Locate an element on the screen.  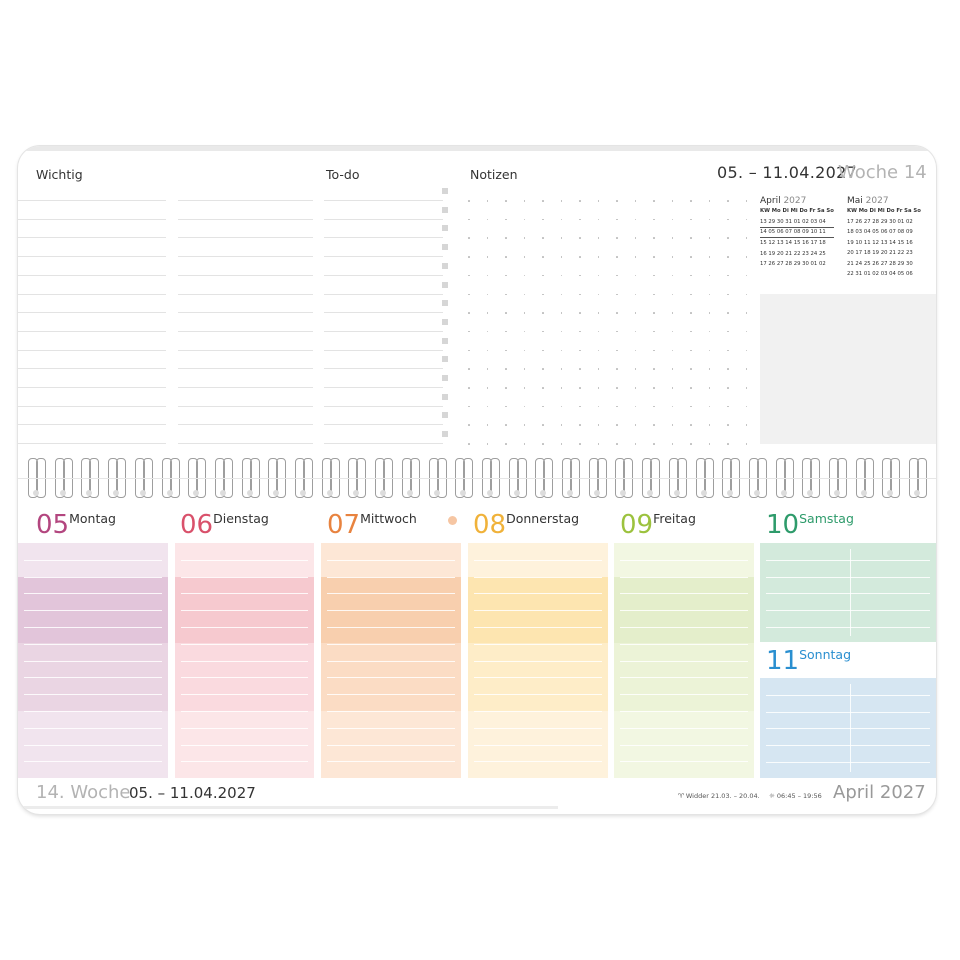
day-column-dienstag is located at coordinates (244, 660).